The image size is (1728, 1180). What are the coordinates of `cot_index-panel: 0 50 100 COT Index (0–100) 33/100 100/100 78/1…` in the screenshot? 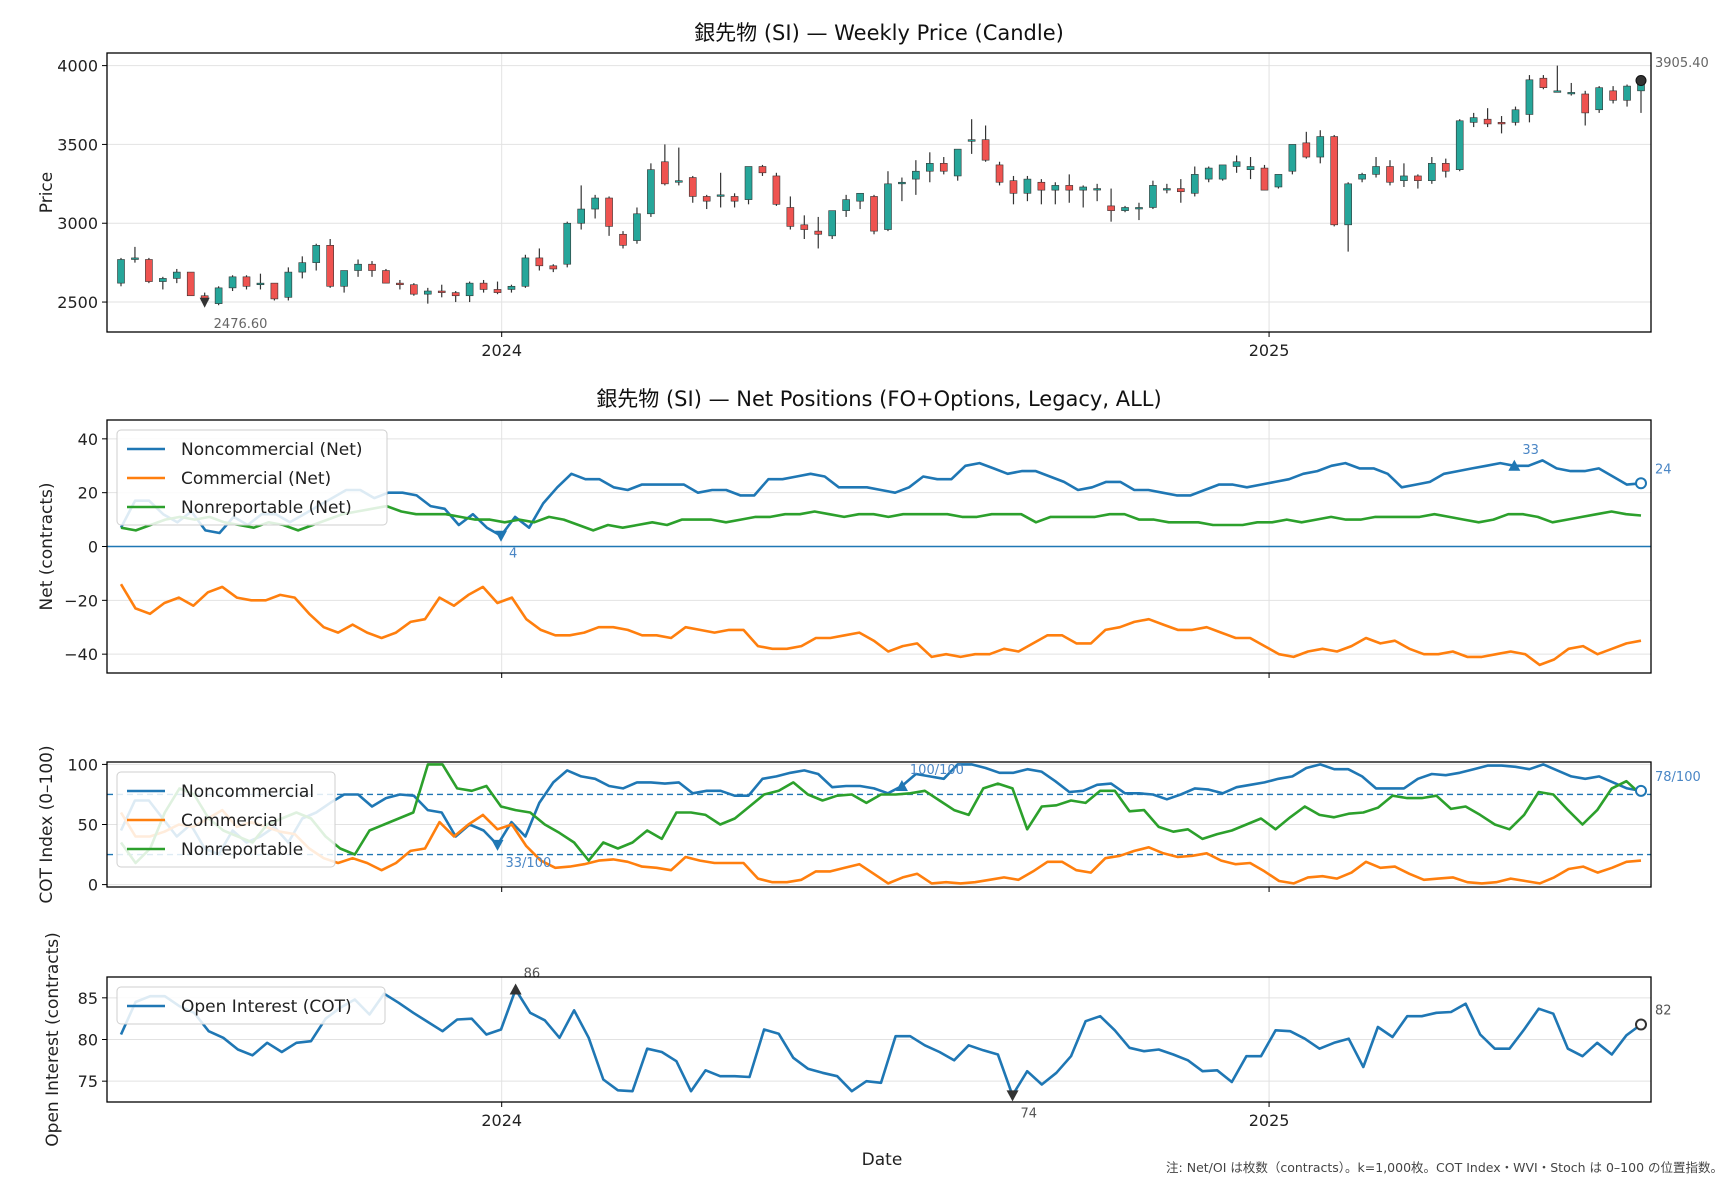 It's located at (869, 824).